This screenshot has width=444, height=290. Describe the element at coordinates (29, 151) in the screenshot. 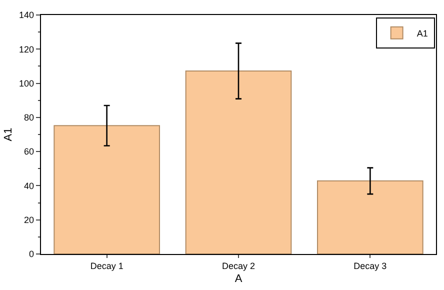

I see `y-tick-label: 60` at that location.